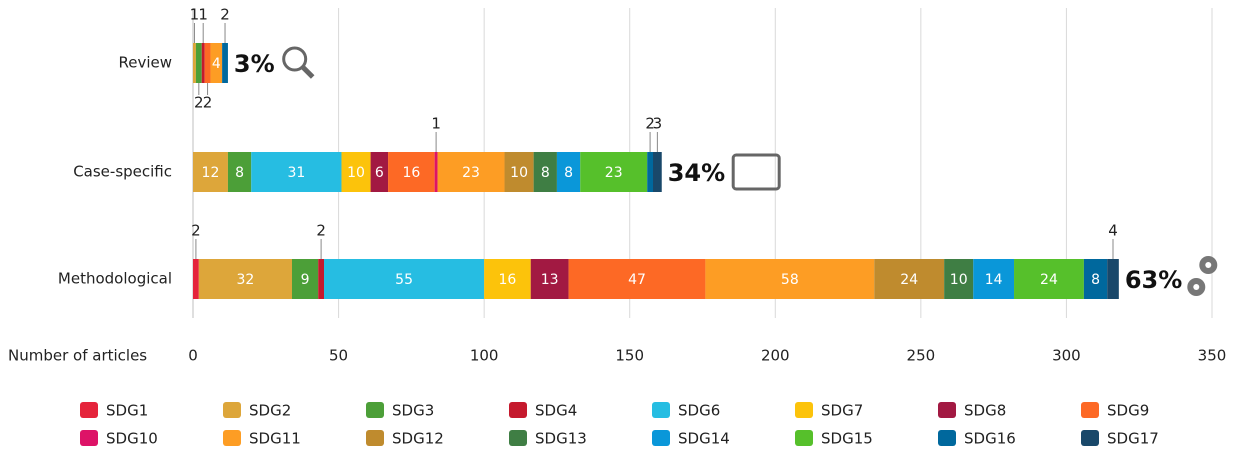 The height and width of the screenshot is (452, 1242). Describe the element at coordinates (77, 356) in the screenshot. I see `x-axis-label: Number of articles` at that location.